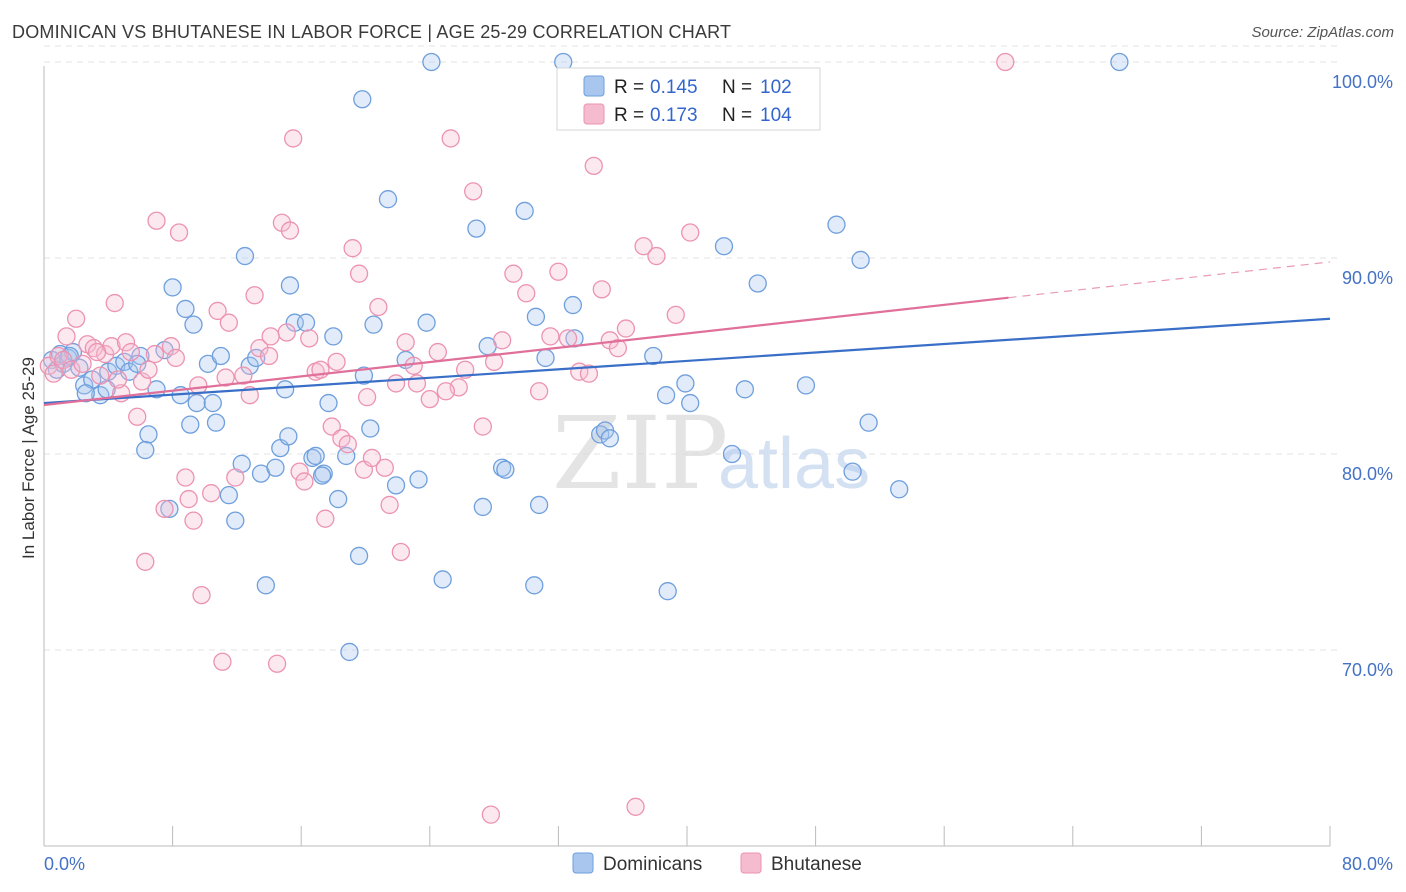  I want to click on legend-n-label: N =, so click(737, 115).